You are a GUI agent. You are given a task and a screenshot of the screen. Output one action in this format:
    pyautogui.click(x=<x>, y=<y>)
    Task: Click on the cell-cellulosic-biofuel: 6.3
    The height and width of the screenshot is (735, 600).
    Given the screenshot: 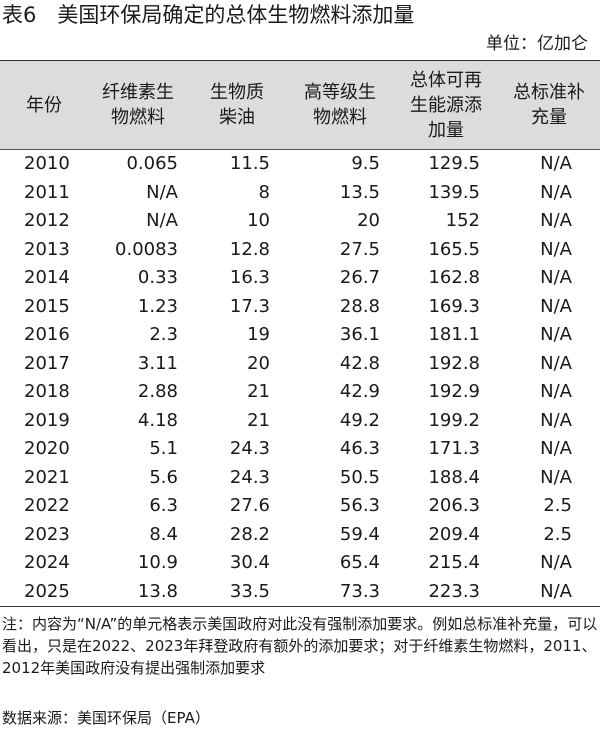 What is the action you would take?
    pyautogui.click(x=163, y=505)
    